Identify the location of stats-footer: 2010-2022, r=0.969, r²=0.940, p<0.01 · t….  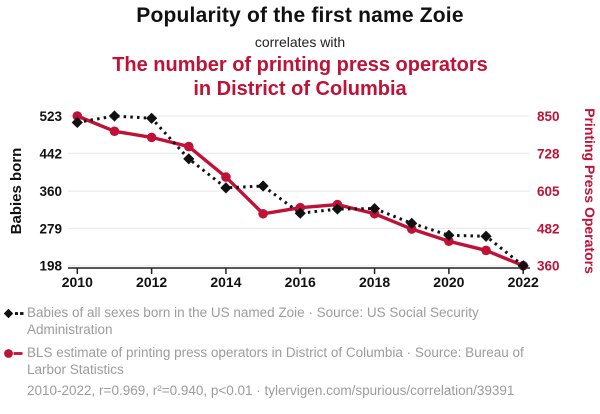
(271, 390).